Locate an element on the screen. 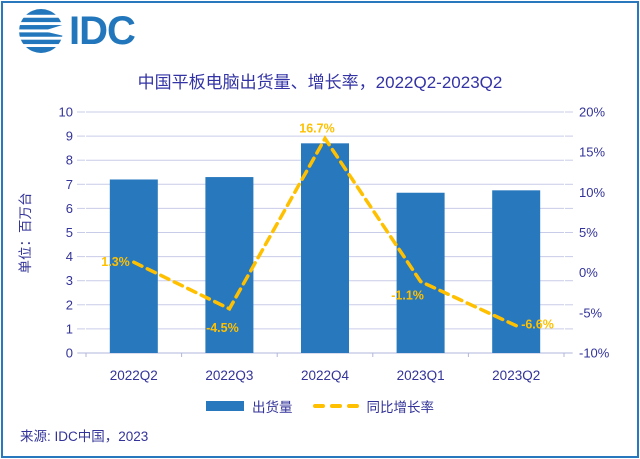 This screenshot has height=459, width=640. x-axis-label: 2022Q3 is located at coordinates (229, 375).